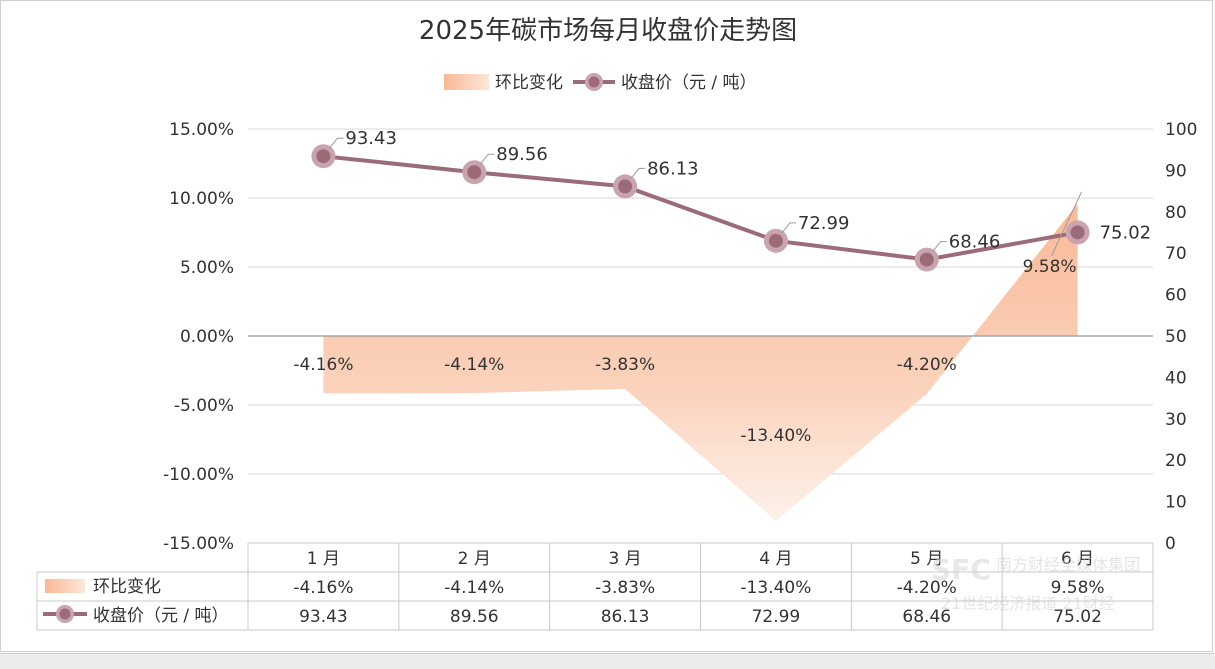  Describe the element at coordinates (775, 588) in the screenshot. I see `table-cell-area: -13.40%` at that location.